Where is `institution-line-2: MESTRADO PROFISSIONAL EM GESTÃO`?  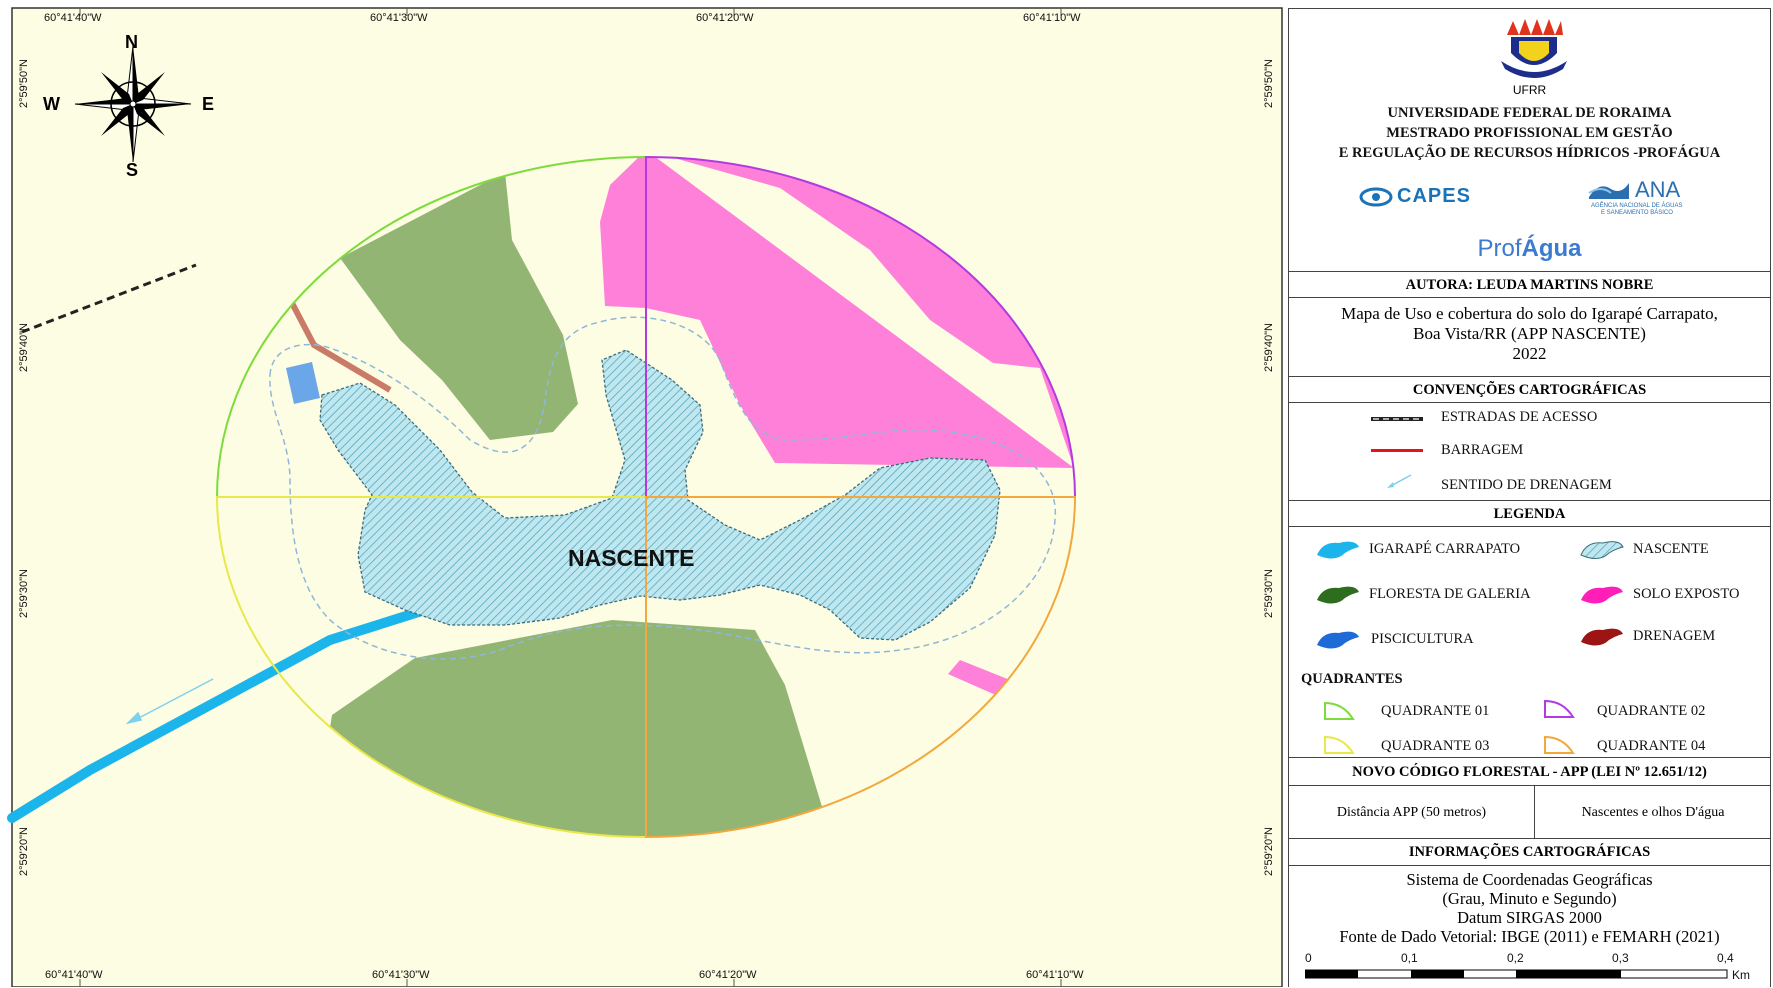
institution-line-2: MESTRADO PROFISSIONAL EM GESTÃO is located at coordinates (1529, 133).